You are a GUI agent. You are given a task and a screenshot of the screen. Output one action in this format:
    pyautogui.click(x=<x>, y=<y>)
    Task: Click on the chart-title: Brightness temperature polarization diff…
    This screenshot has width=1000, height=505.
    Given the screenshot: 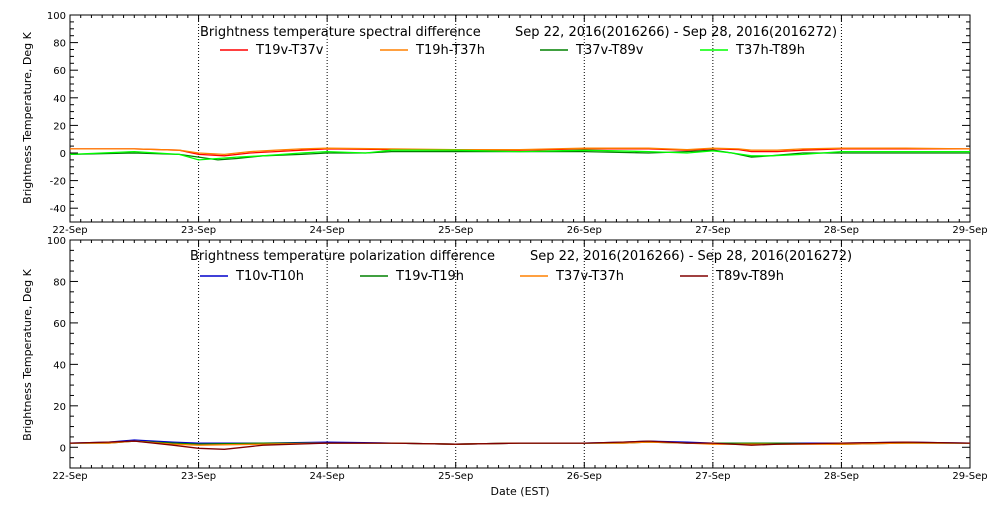 What is the action you would take?
    pyautogui.click(x=342, y=256)
    